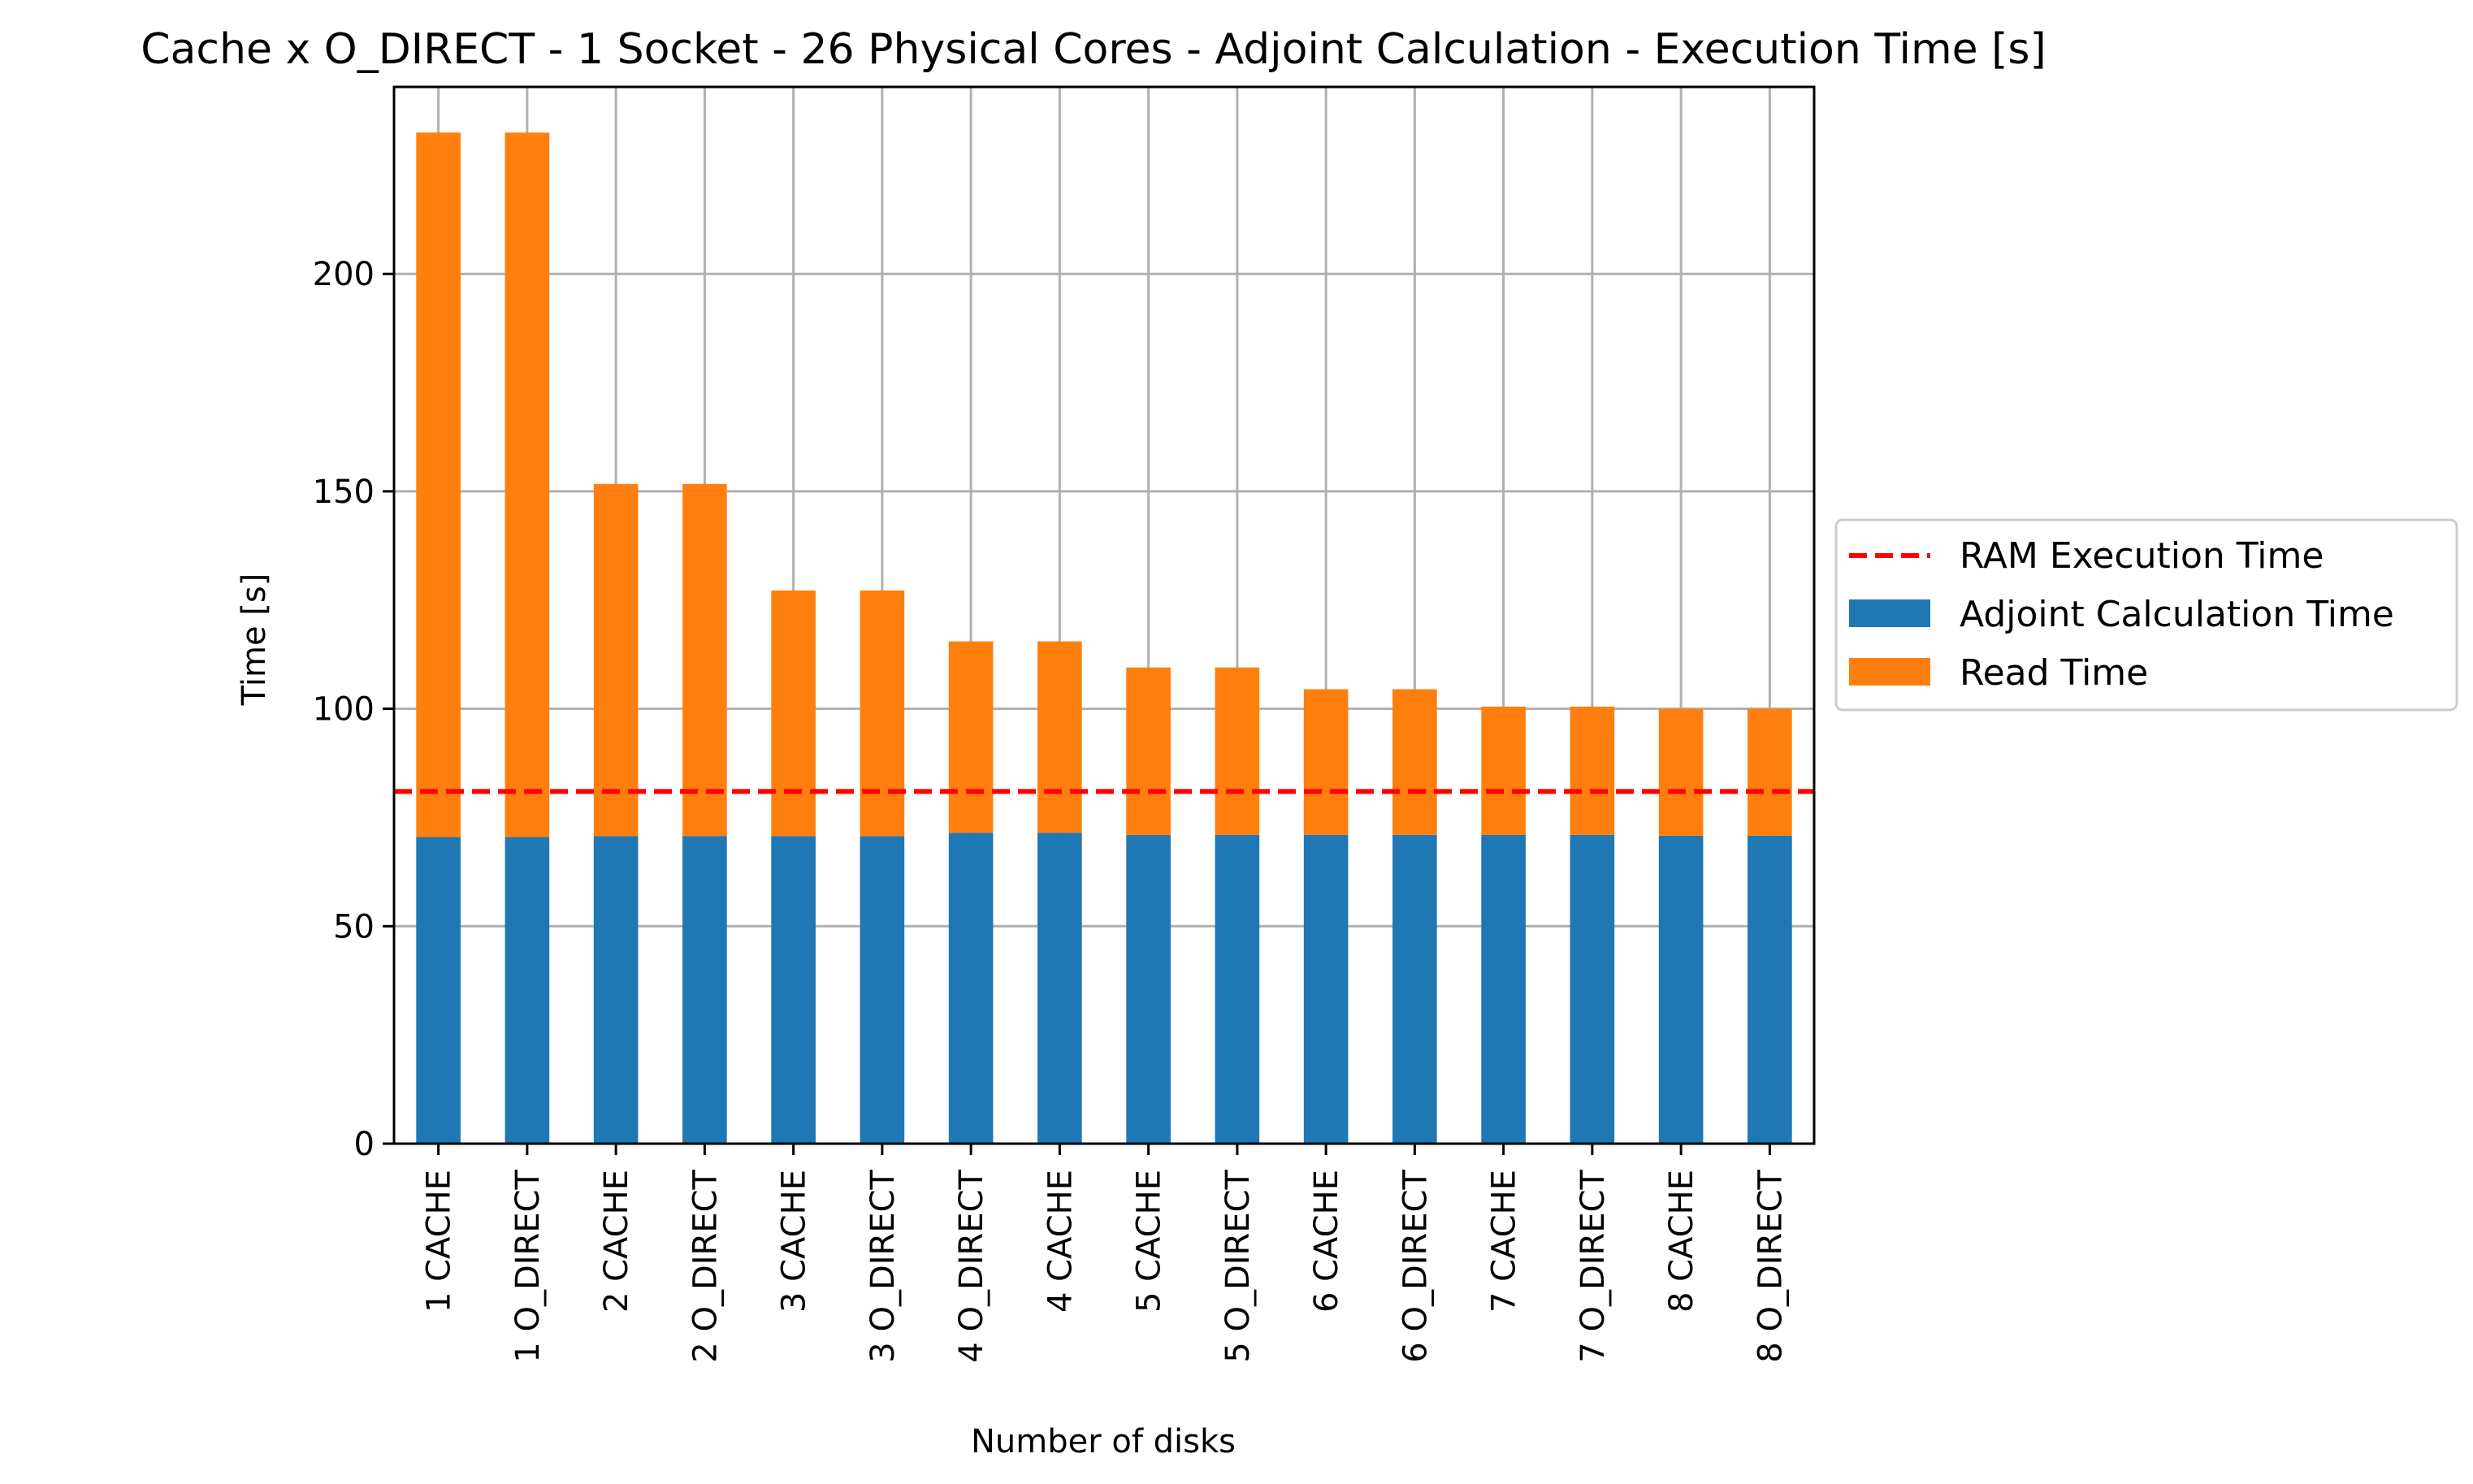  I want to click on y-tick-label: 50, so click(354, 926).